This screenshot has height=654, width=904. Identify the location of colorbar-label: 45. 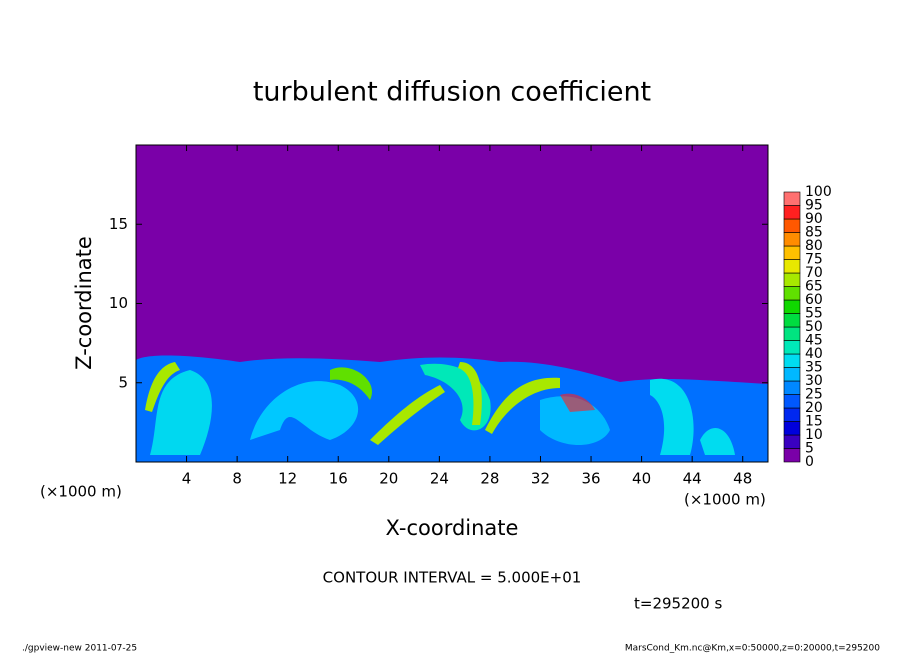
(814, 341).